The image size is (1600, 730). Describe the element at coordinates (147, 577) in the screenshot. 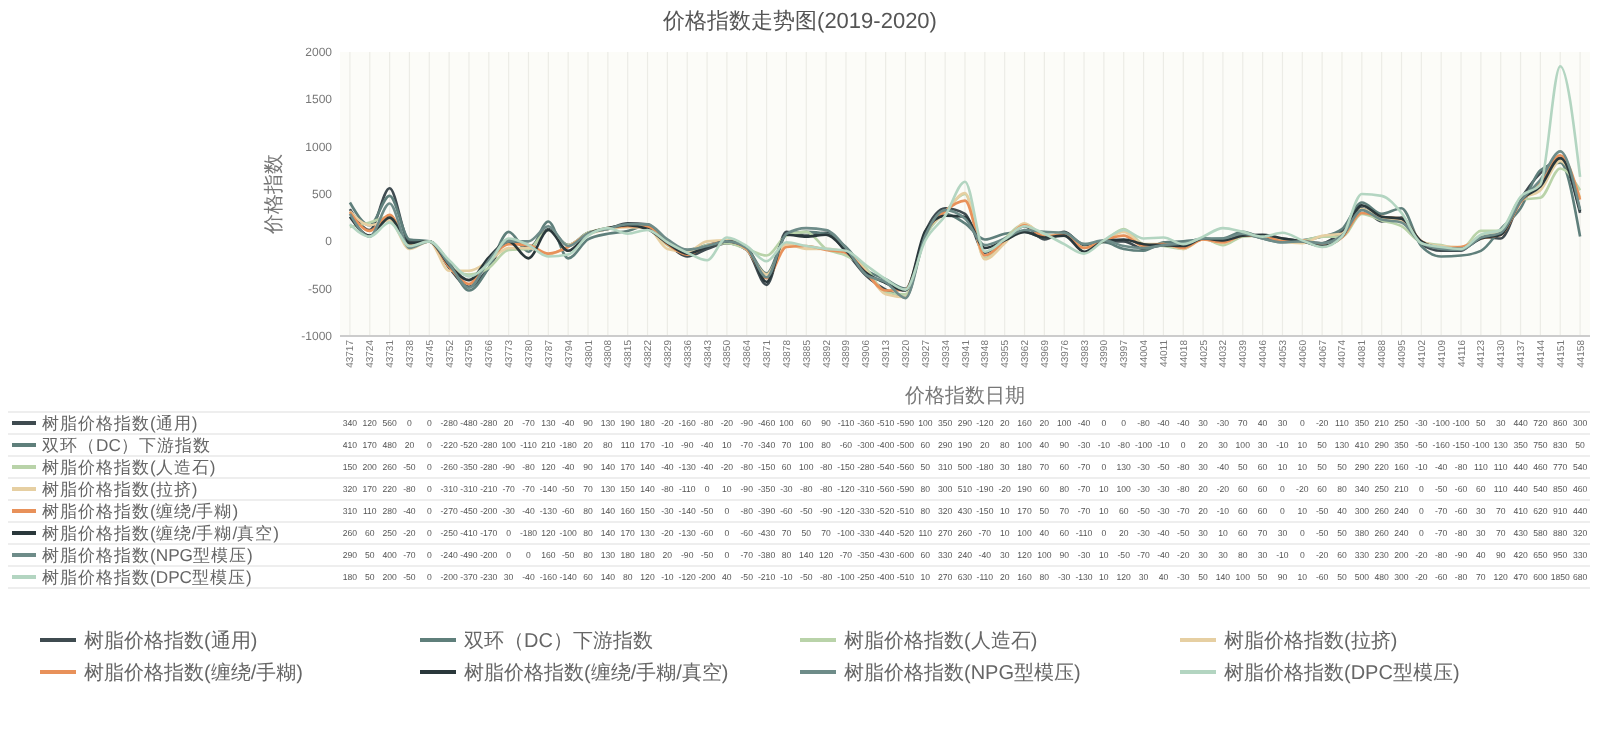

I see `legend-label: 树脂价格指数(DPC型模压)` at that location.